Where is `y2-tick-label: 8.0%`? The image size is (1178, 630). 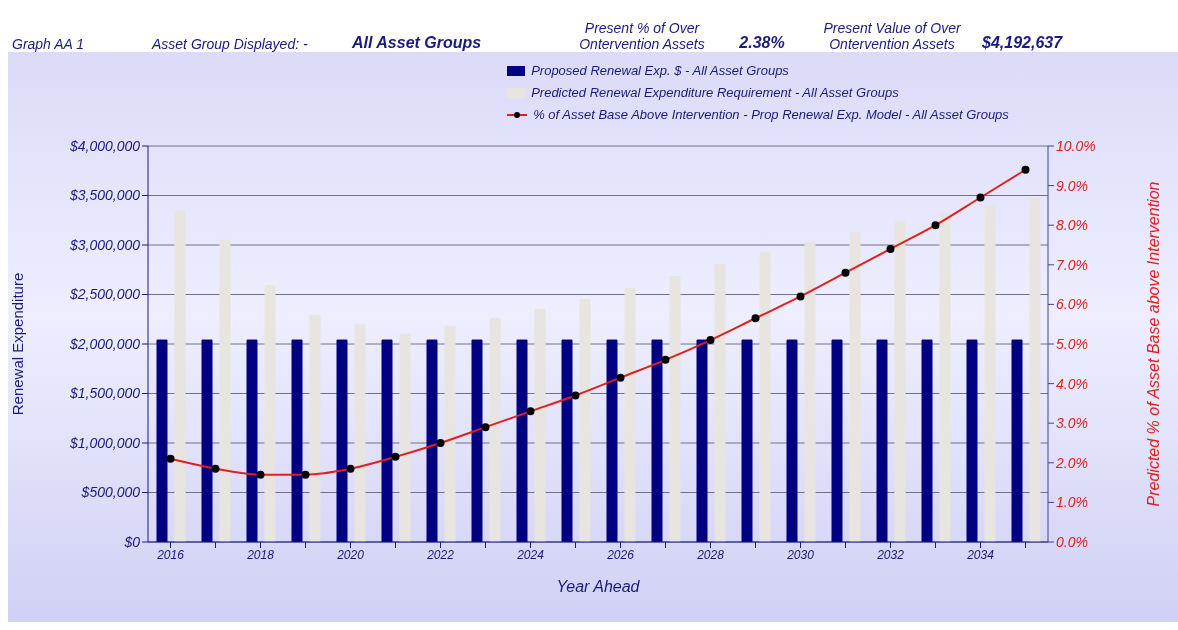
y2-tick-label: 8.0% is located at coordinates (1072, 225).